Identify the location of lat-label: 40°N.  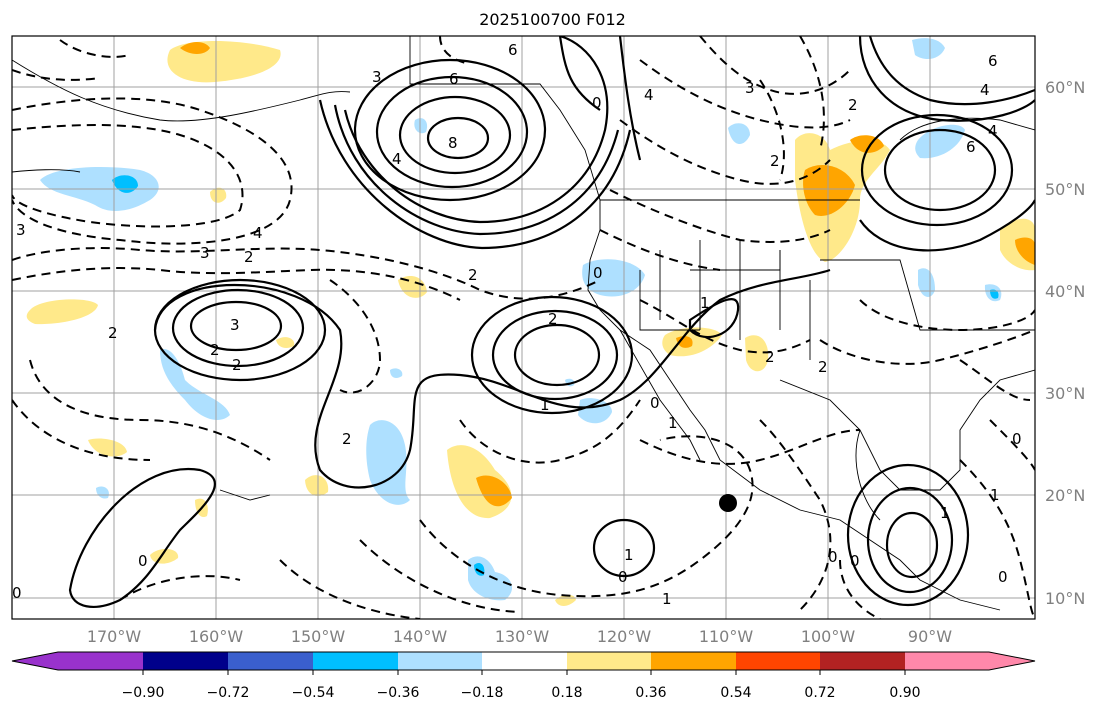
(1065, 291).